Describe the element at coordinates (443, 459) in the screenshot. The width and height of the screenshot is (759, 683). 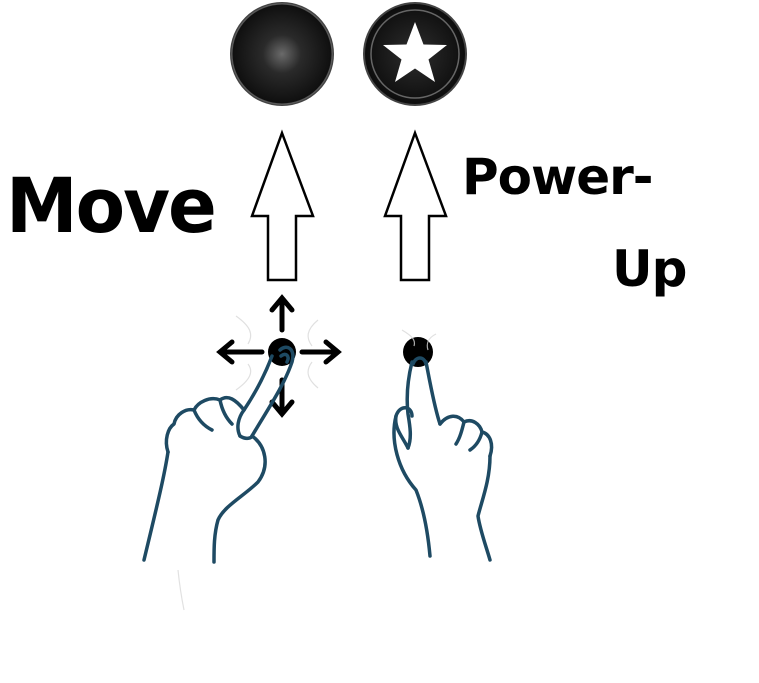
I see `right-hand` at that location.